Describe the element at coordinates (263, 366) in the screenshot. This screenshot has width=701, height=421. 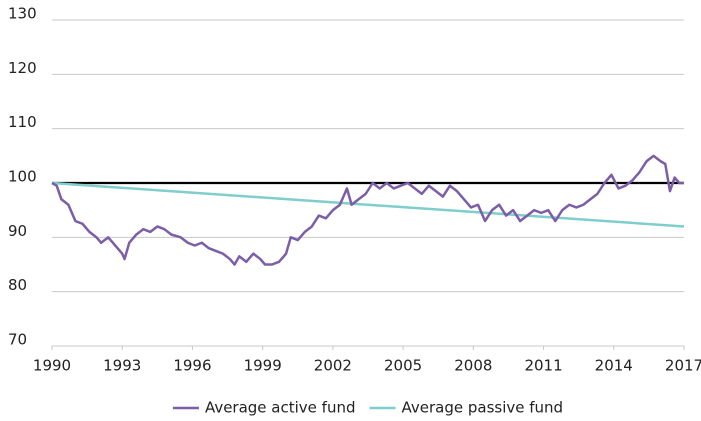
I see `x-tick-label: 1999` at that location.